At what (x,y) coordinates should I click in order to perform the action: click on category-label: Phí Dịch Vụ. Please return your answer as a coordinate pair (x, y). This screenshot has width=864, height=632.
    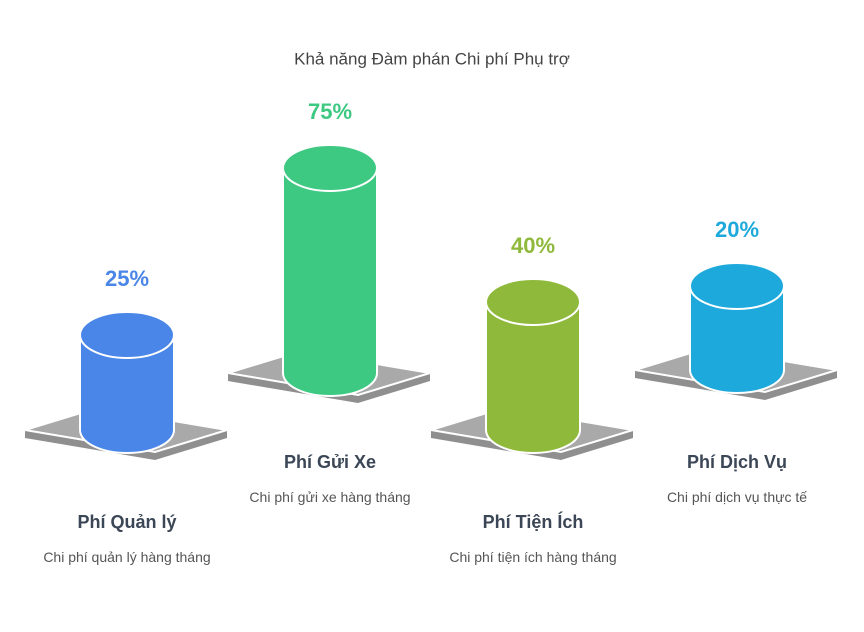
    Looking at the image, I should click on (736, 462).